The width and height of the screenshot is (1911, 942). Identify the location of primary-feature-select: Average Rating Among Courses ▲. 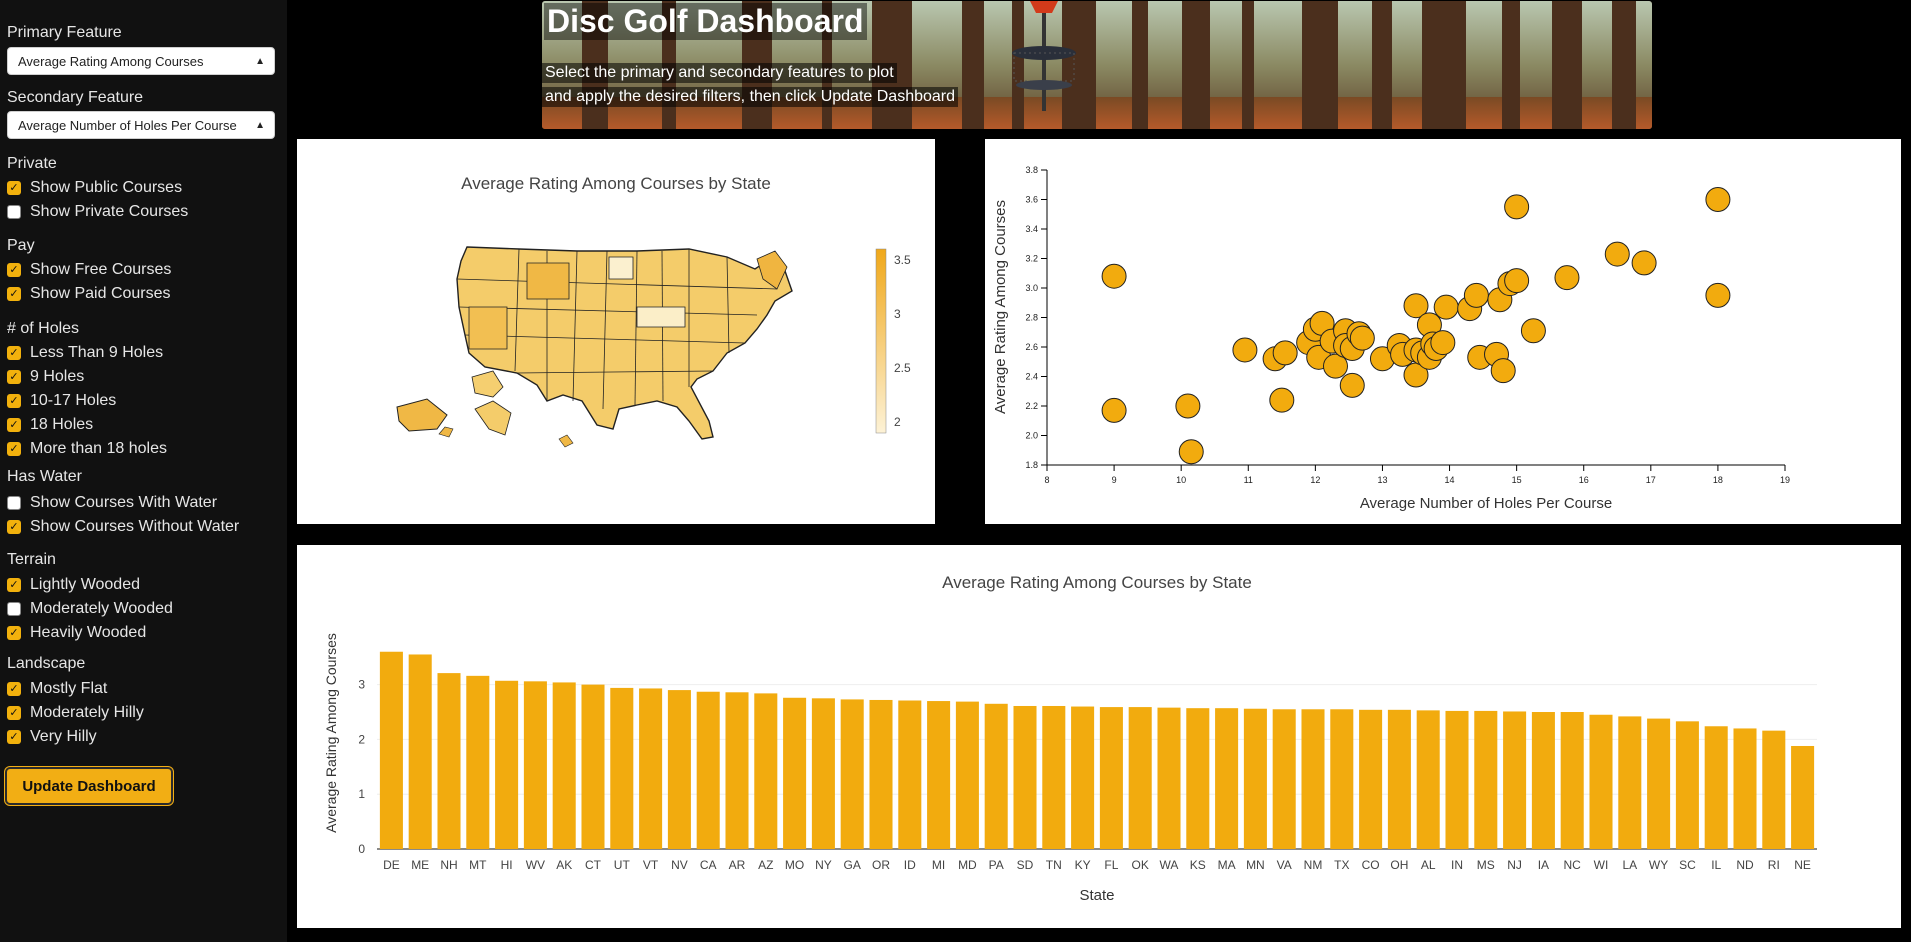
(141, 61).